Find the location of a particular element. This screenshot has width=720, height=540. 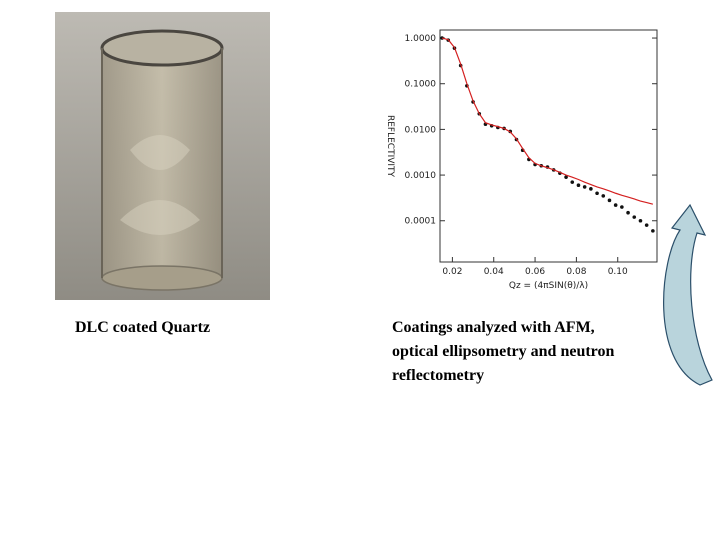

caption-line: Coatings analyzed with AFM, is located at coordinates (493, 327).